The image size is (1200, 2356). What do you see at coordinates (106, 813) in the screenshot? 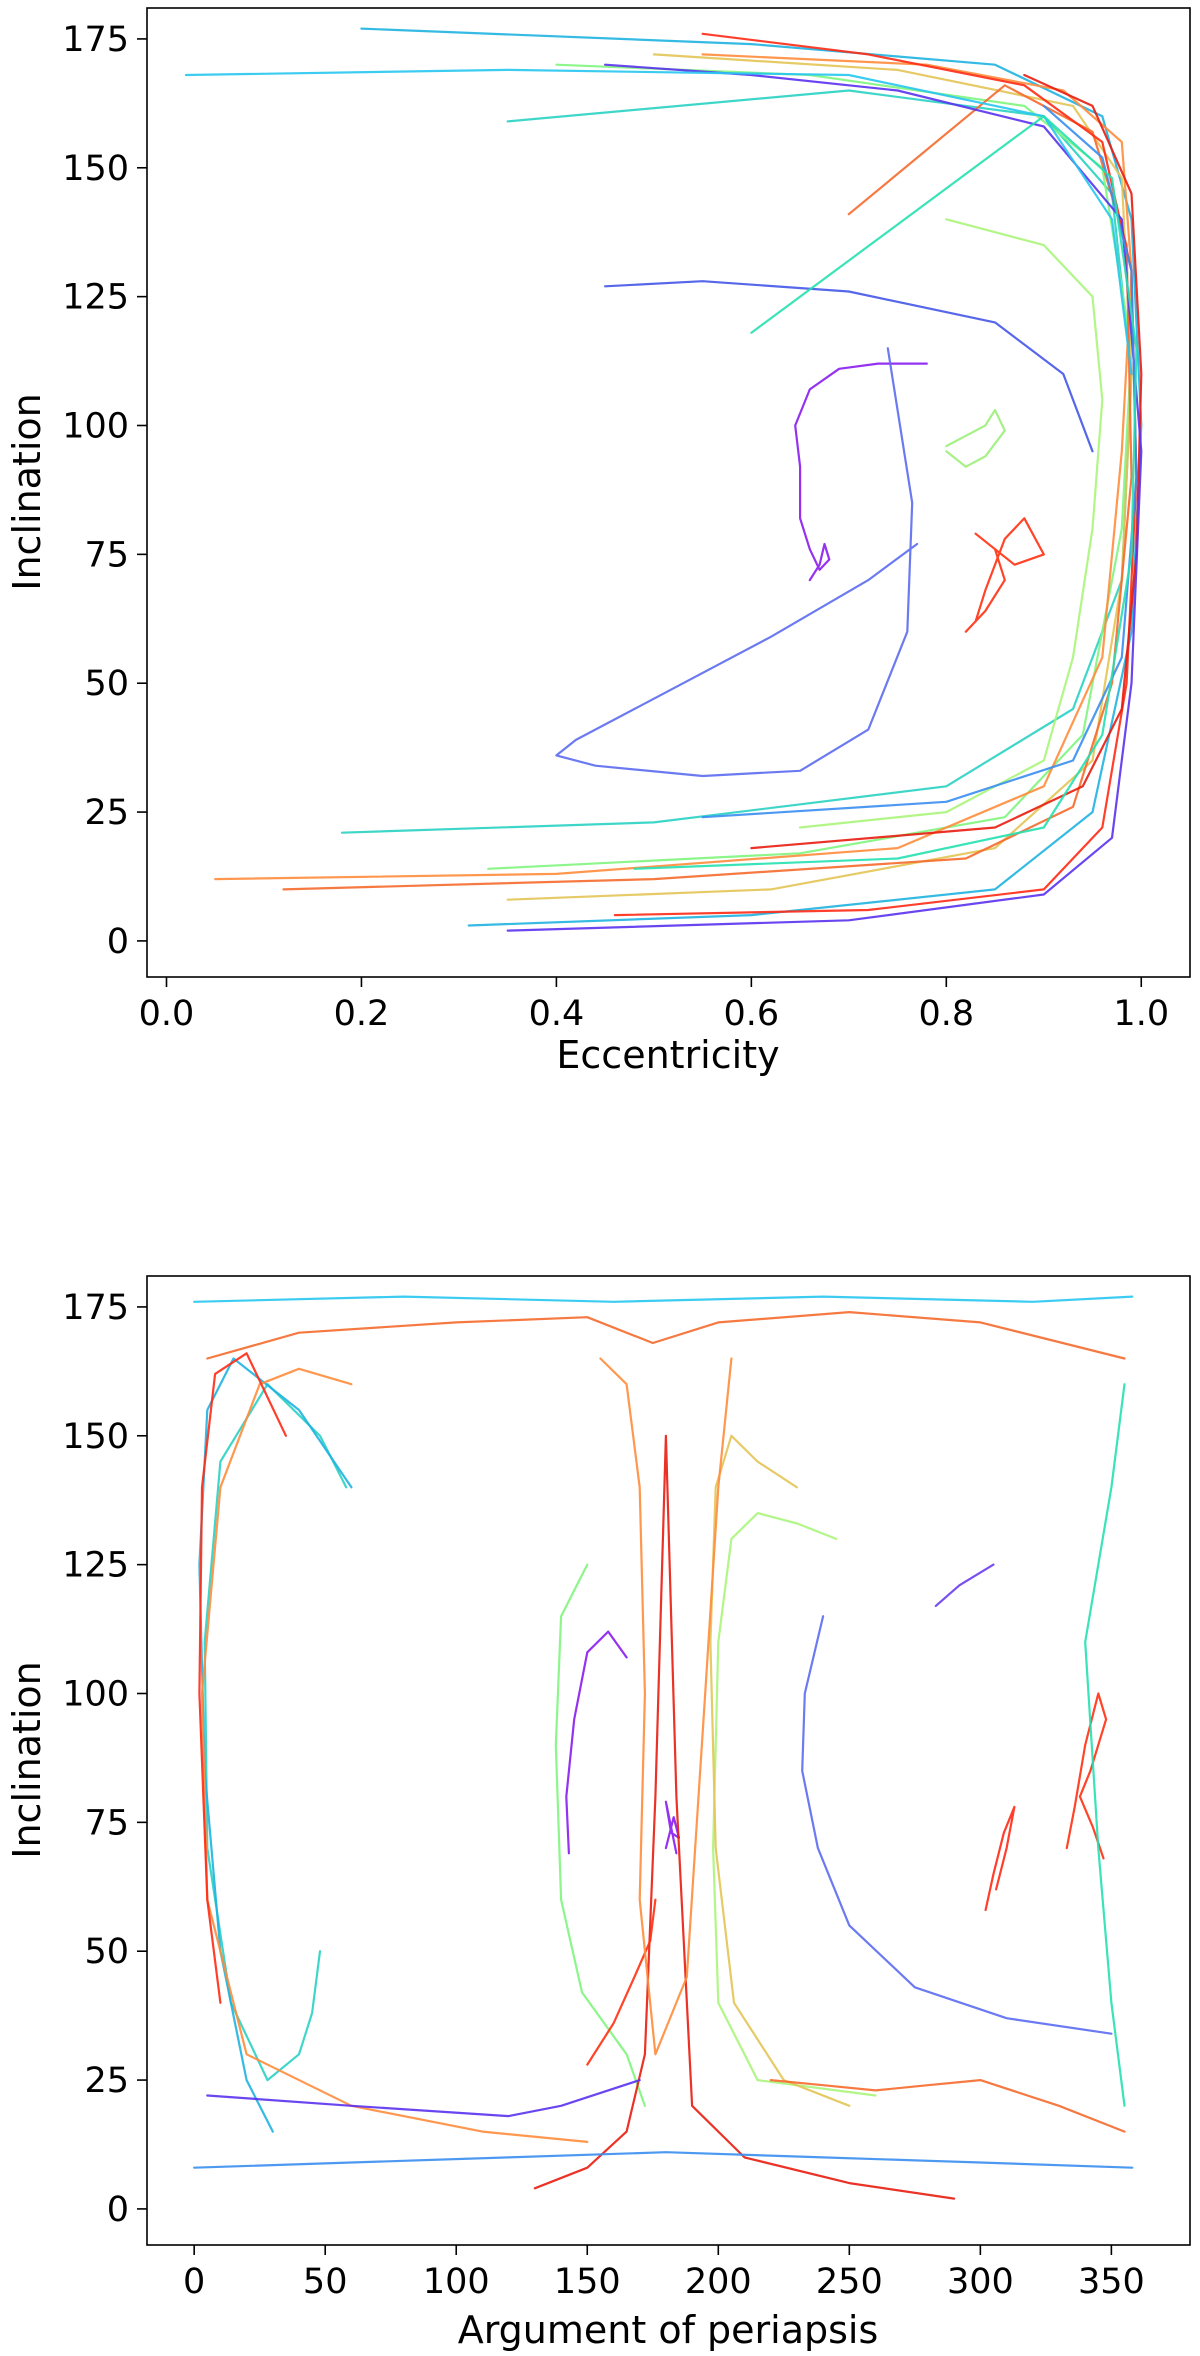
I see `eccentricity-y-tick-label: 25` at bounding box center [106, 813].